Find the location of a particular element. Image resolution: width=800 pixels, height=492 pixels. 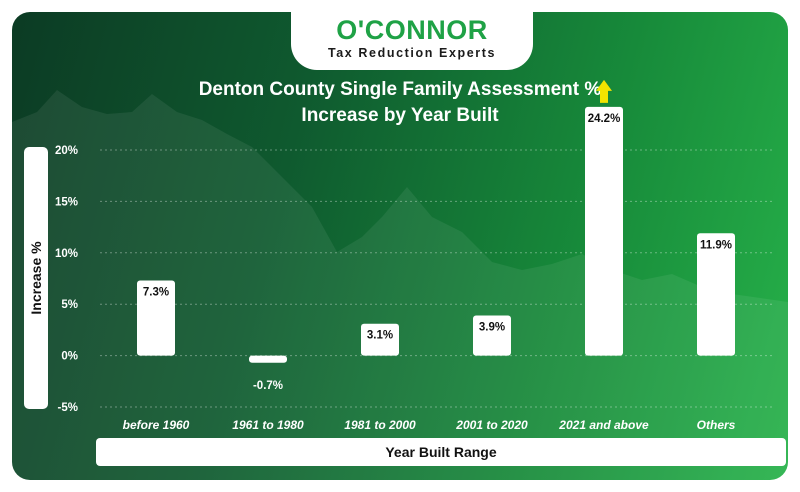

x-tick-label: before 1960 is located at coordinates (156, 425).